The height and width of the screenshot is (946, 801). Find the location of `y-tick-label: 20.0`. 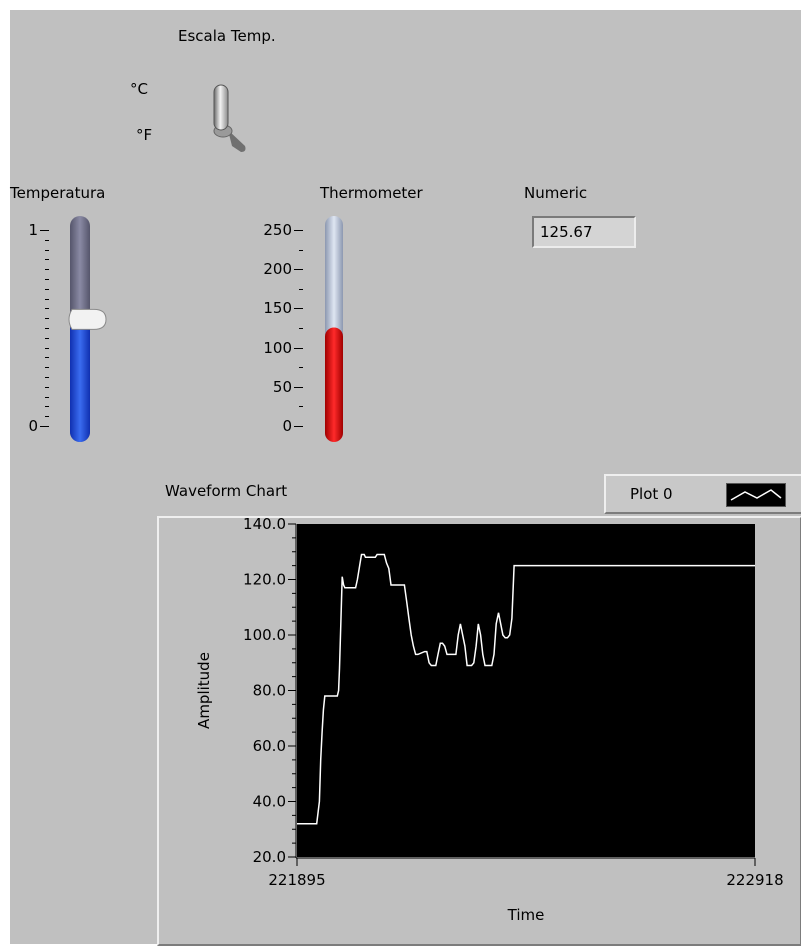

y-tick-label: 20.0 is located at coordinates (269, 857).